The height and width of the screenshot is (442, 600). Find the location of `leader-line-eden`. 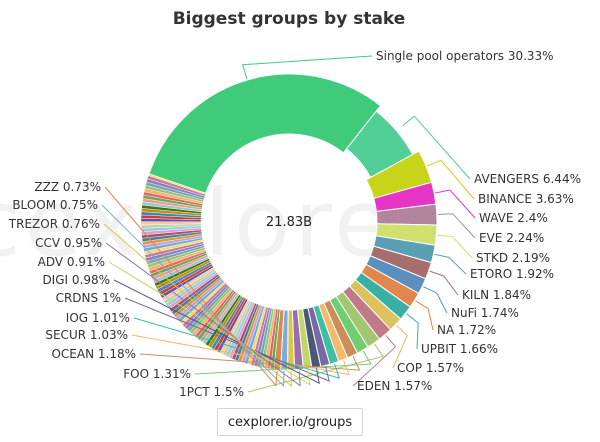

leader-line-eden is located at coordinates (374, 360).